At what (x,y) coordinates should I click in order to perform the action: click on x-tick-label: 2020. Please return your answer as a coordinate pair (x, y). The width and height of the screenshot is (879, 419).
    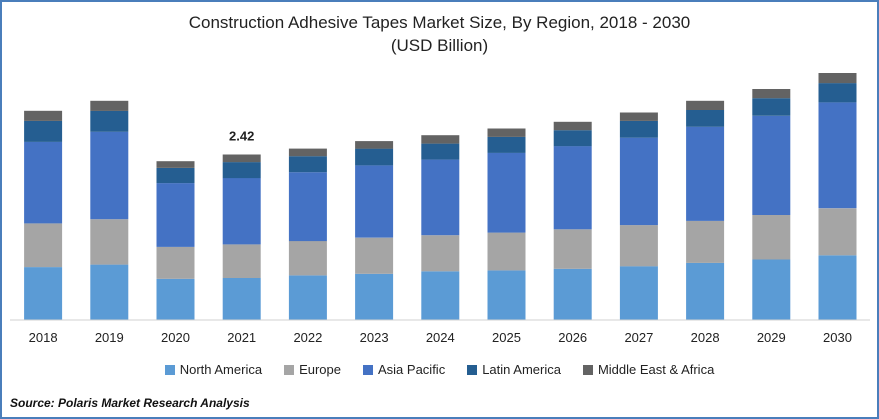
    Looking at the image, I should click on (175, 337).